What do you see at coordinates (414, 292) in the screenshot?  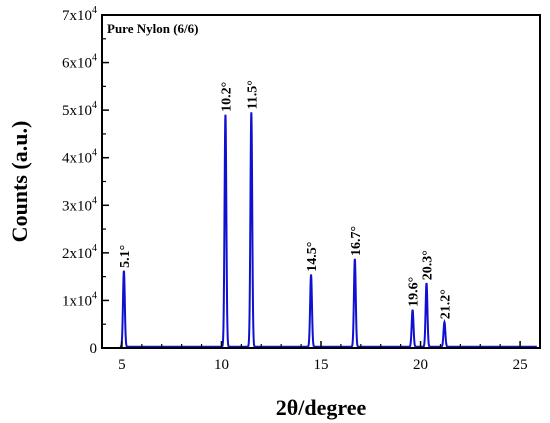 I see `peak-label: 19.6°` at bounding box center [414, 292].